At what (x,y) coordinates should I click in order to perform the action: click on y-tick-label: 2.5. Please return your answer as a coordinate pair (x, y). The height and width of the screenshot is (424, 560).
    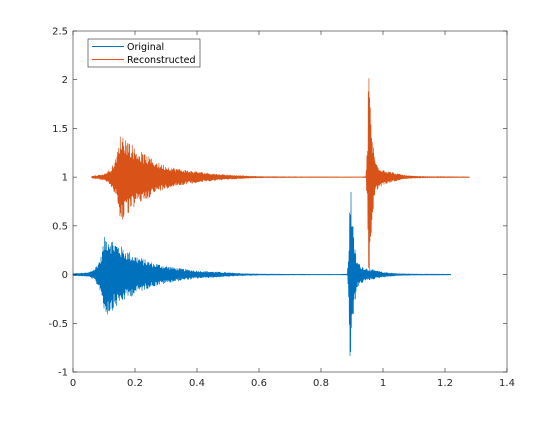
    Looking at the image, I should click on (60, 32).